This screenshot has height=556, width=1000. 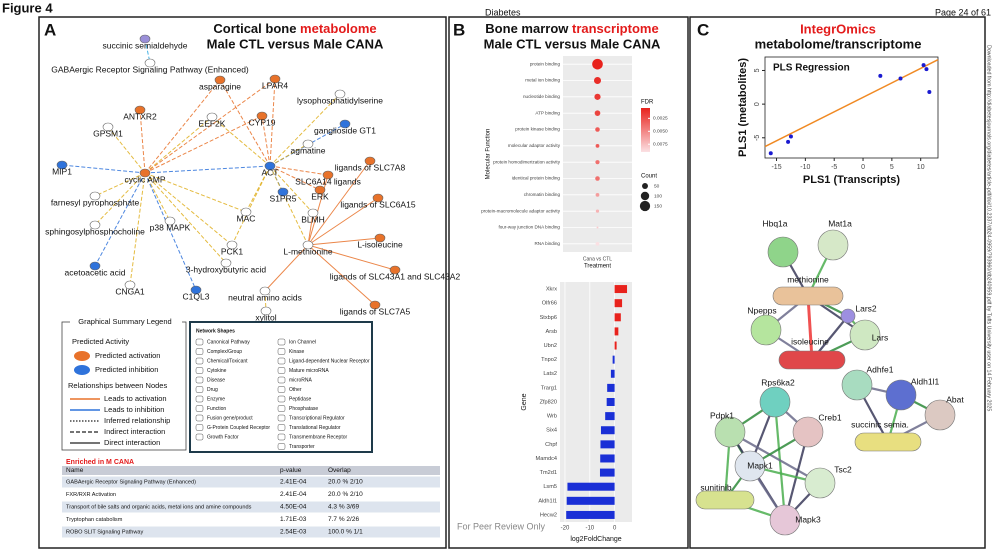 What do you see at coordinates (541, 96) in the screenshot?
I see `y-tick-label: nucleotide binding` at bounding box center [541, 96].